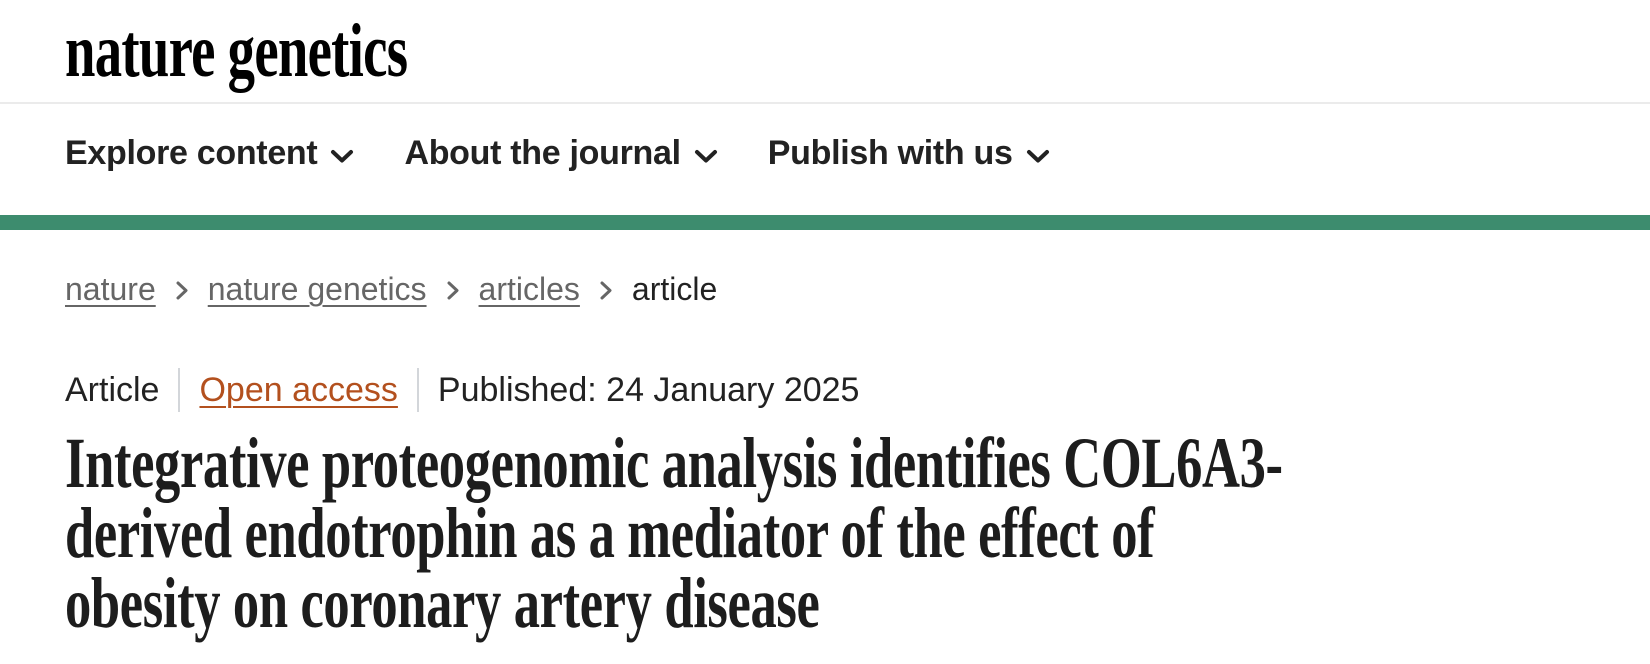 Image resolution: width=1650 pixels, height=664 pixels. Describe the element at coordinates (442, 603) in the screenshot. I see `article-title-line: obesity on coronary artery disease` at that location.